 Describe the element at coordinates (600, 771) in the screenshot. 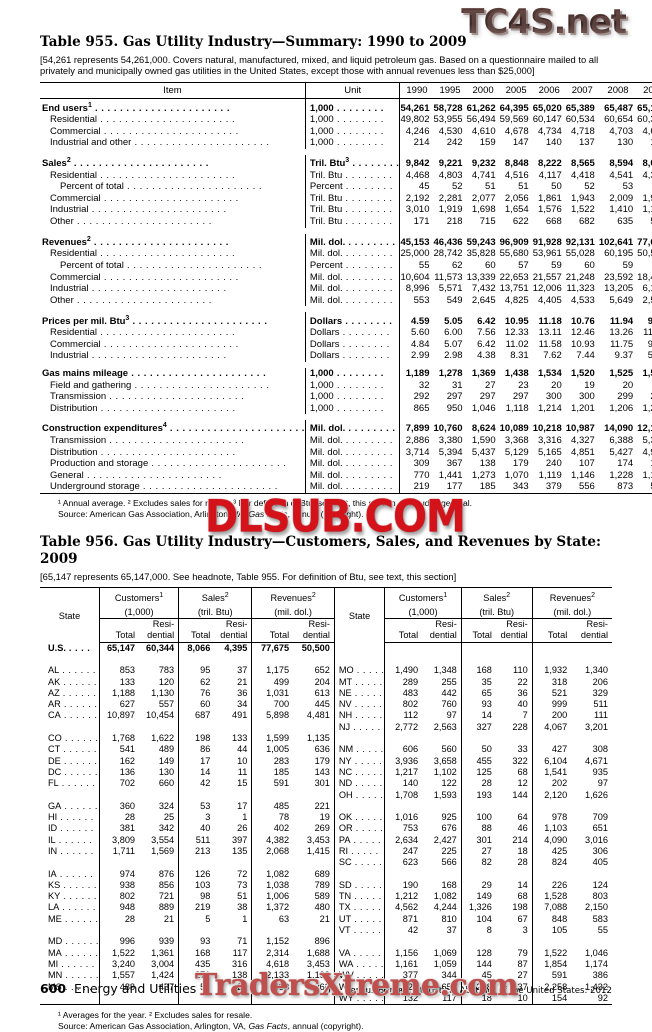

I see `row-value: 935` at that location.